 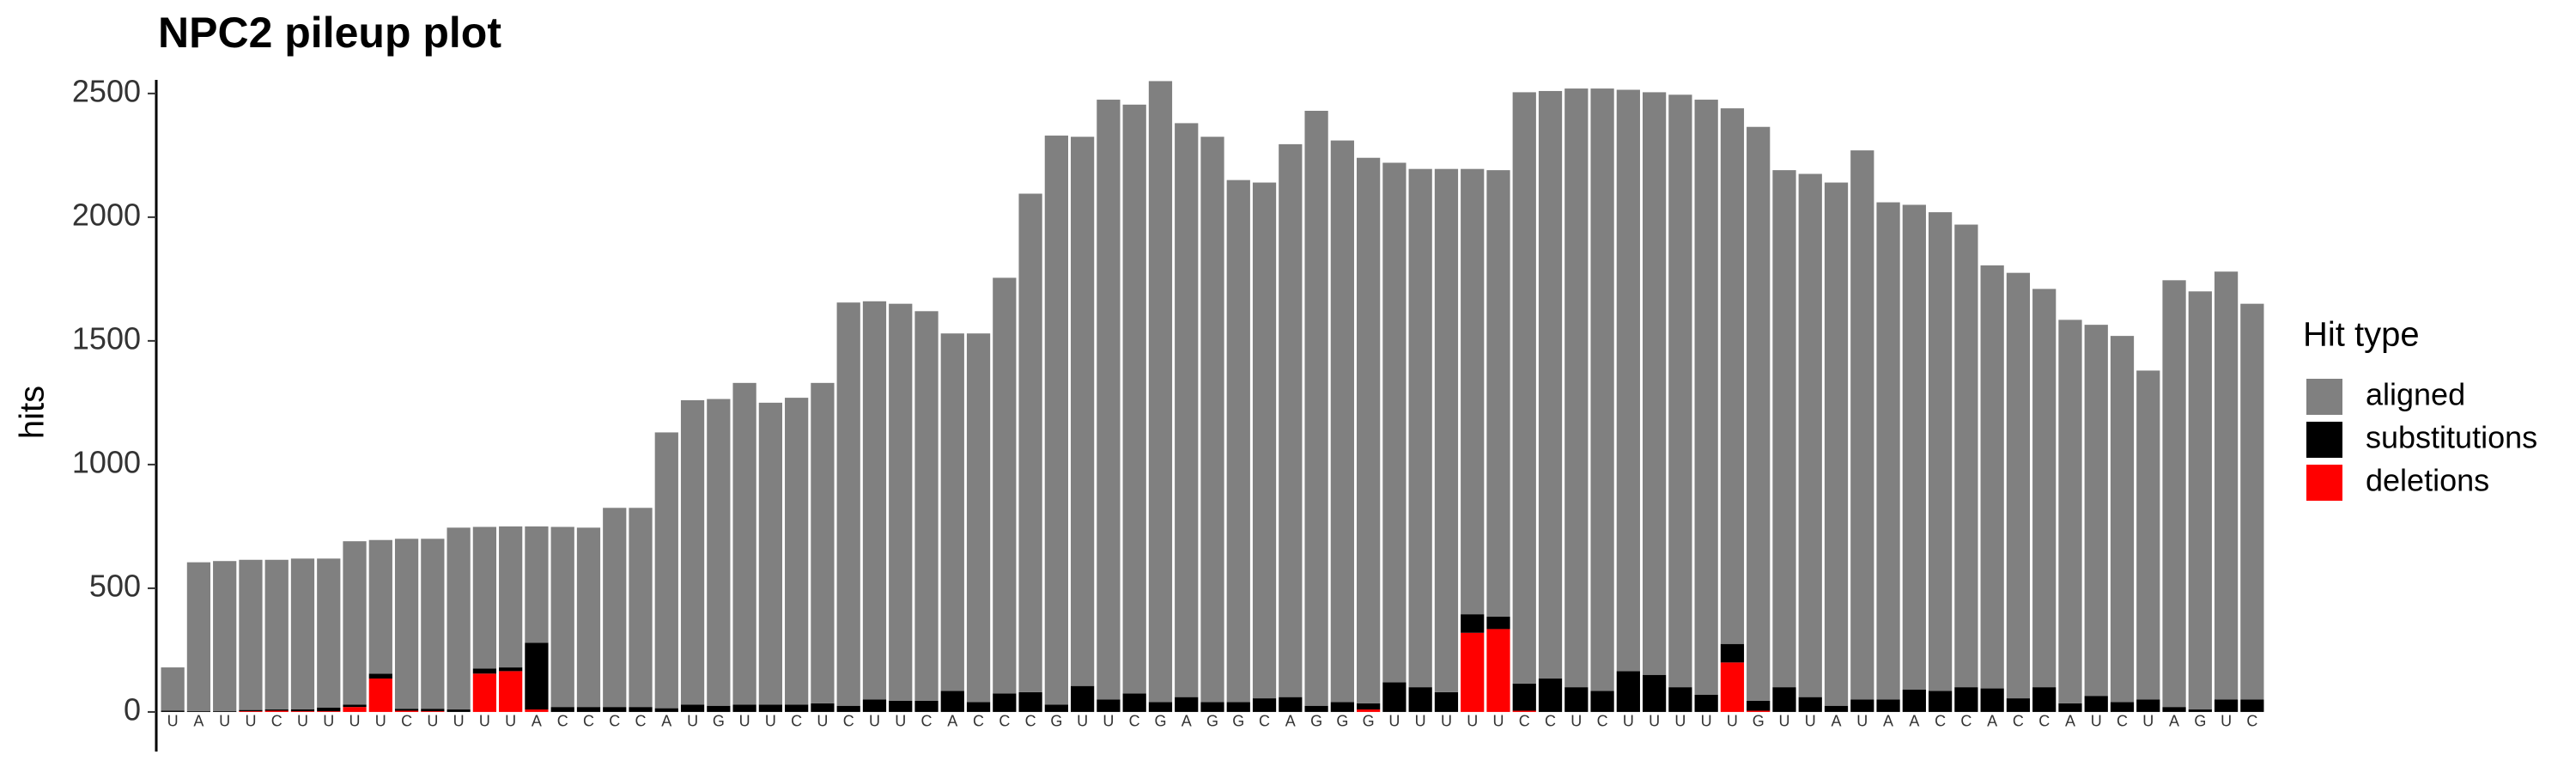 I want to click on legend-key, so click(x=2324, y=483).